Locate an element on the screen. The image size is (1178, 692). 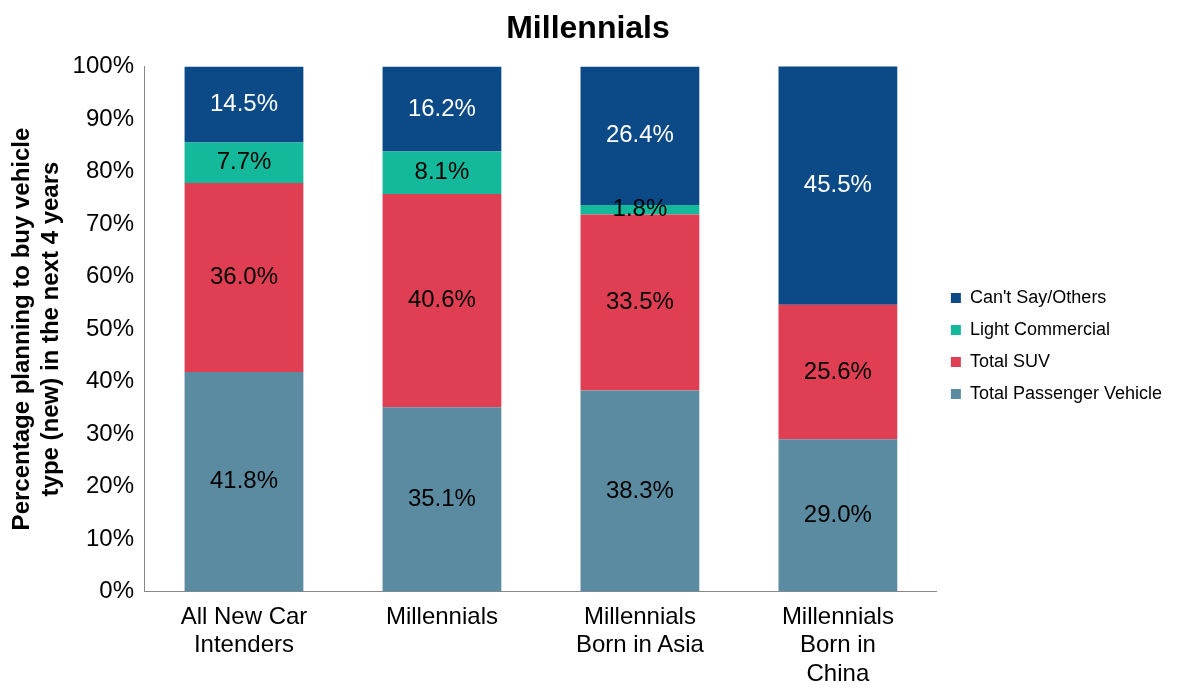
legend-label: Light Commercial is located at coordinates (1039, 328).